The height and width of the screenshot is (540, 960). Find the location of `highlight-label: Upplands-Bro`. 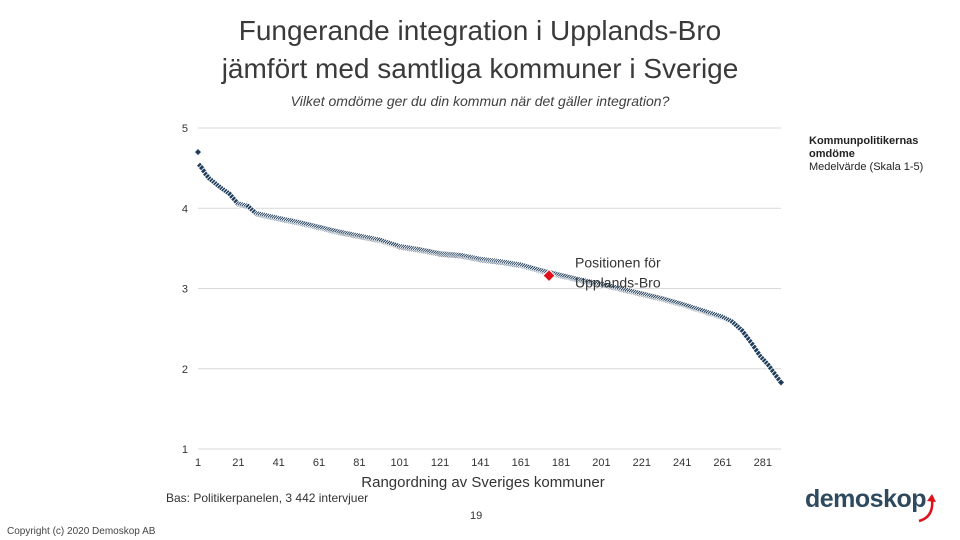

highlight-label: Upplands-Bro is located at coordinates (618, 283).